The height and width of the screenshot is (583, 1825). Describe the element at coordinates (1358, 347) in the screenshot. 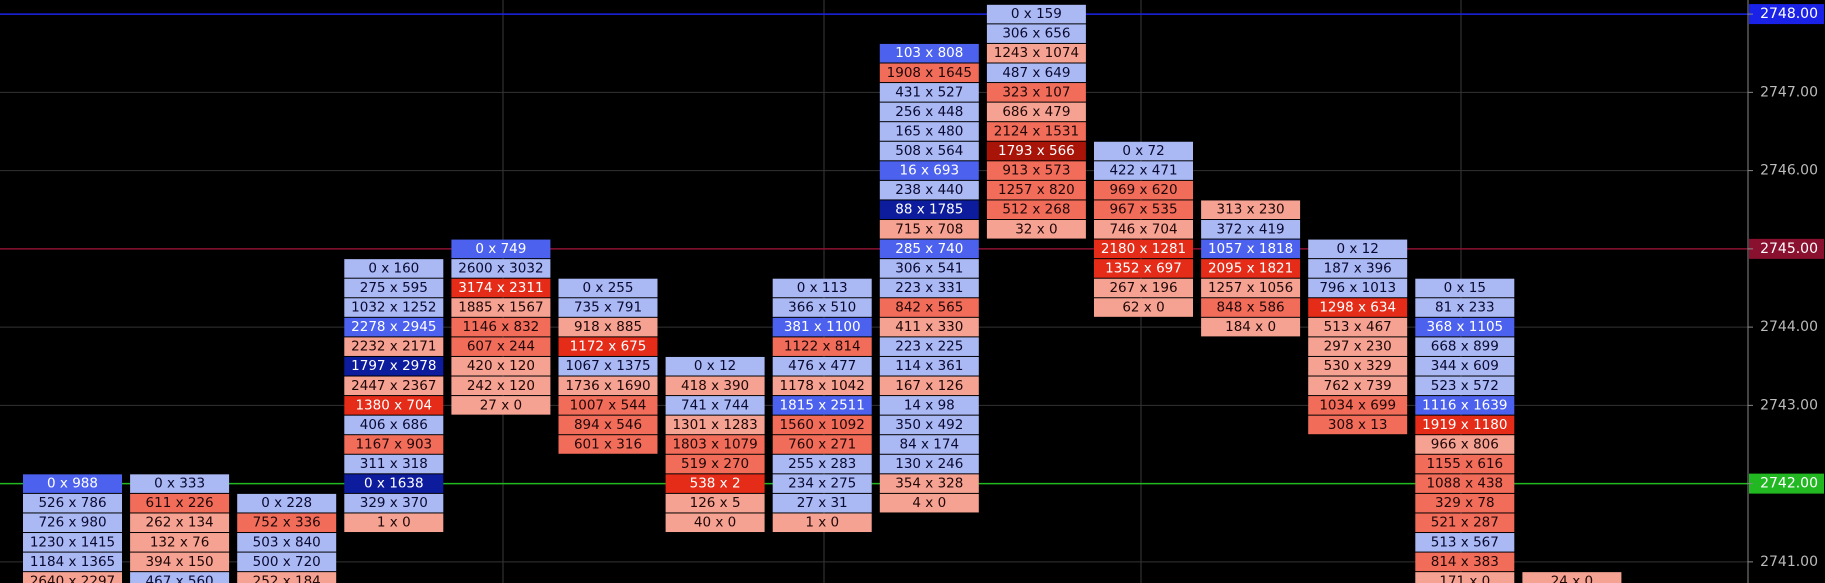

I see `cell-text: 297 x 230` at that location.